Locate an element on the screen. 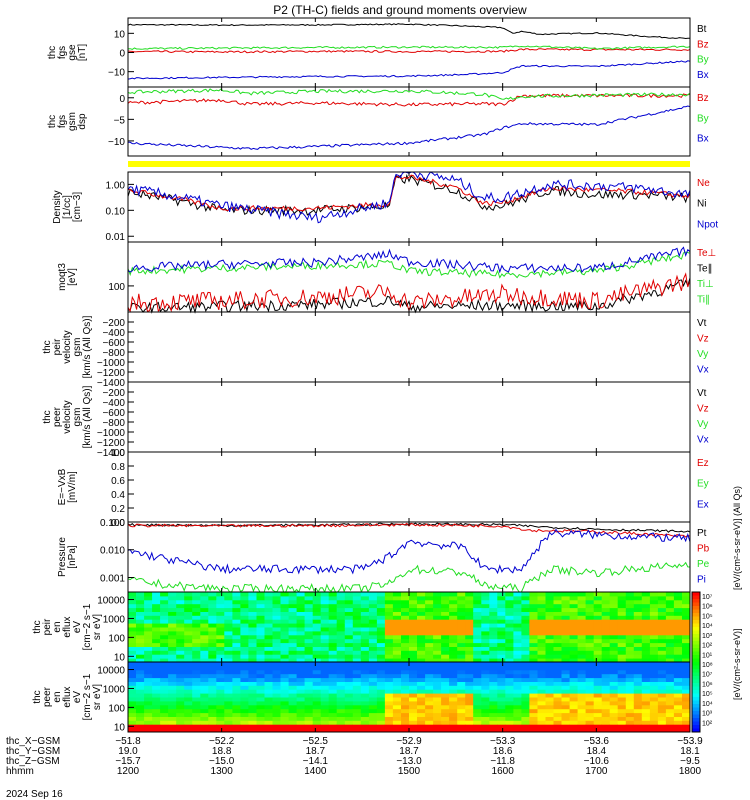 This screenshot has height=800, width=750. y-tick-label: 10 is located at coordinates (120, 34).